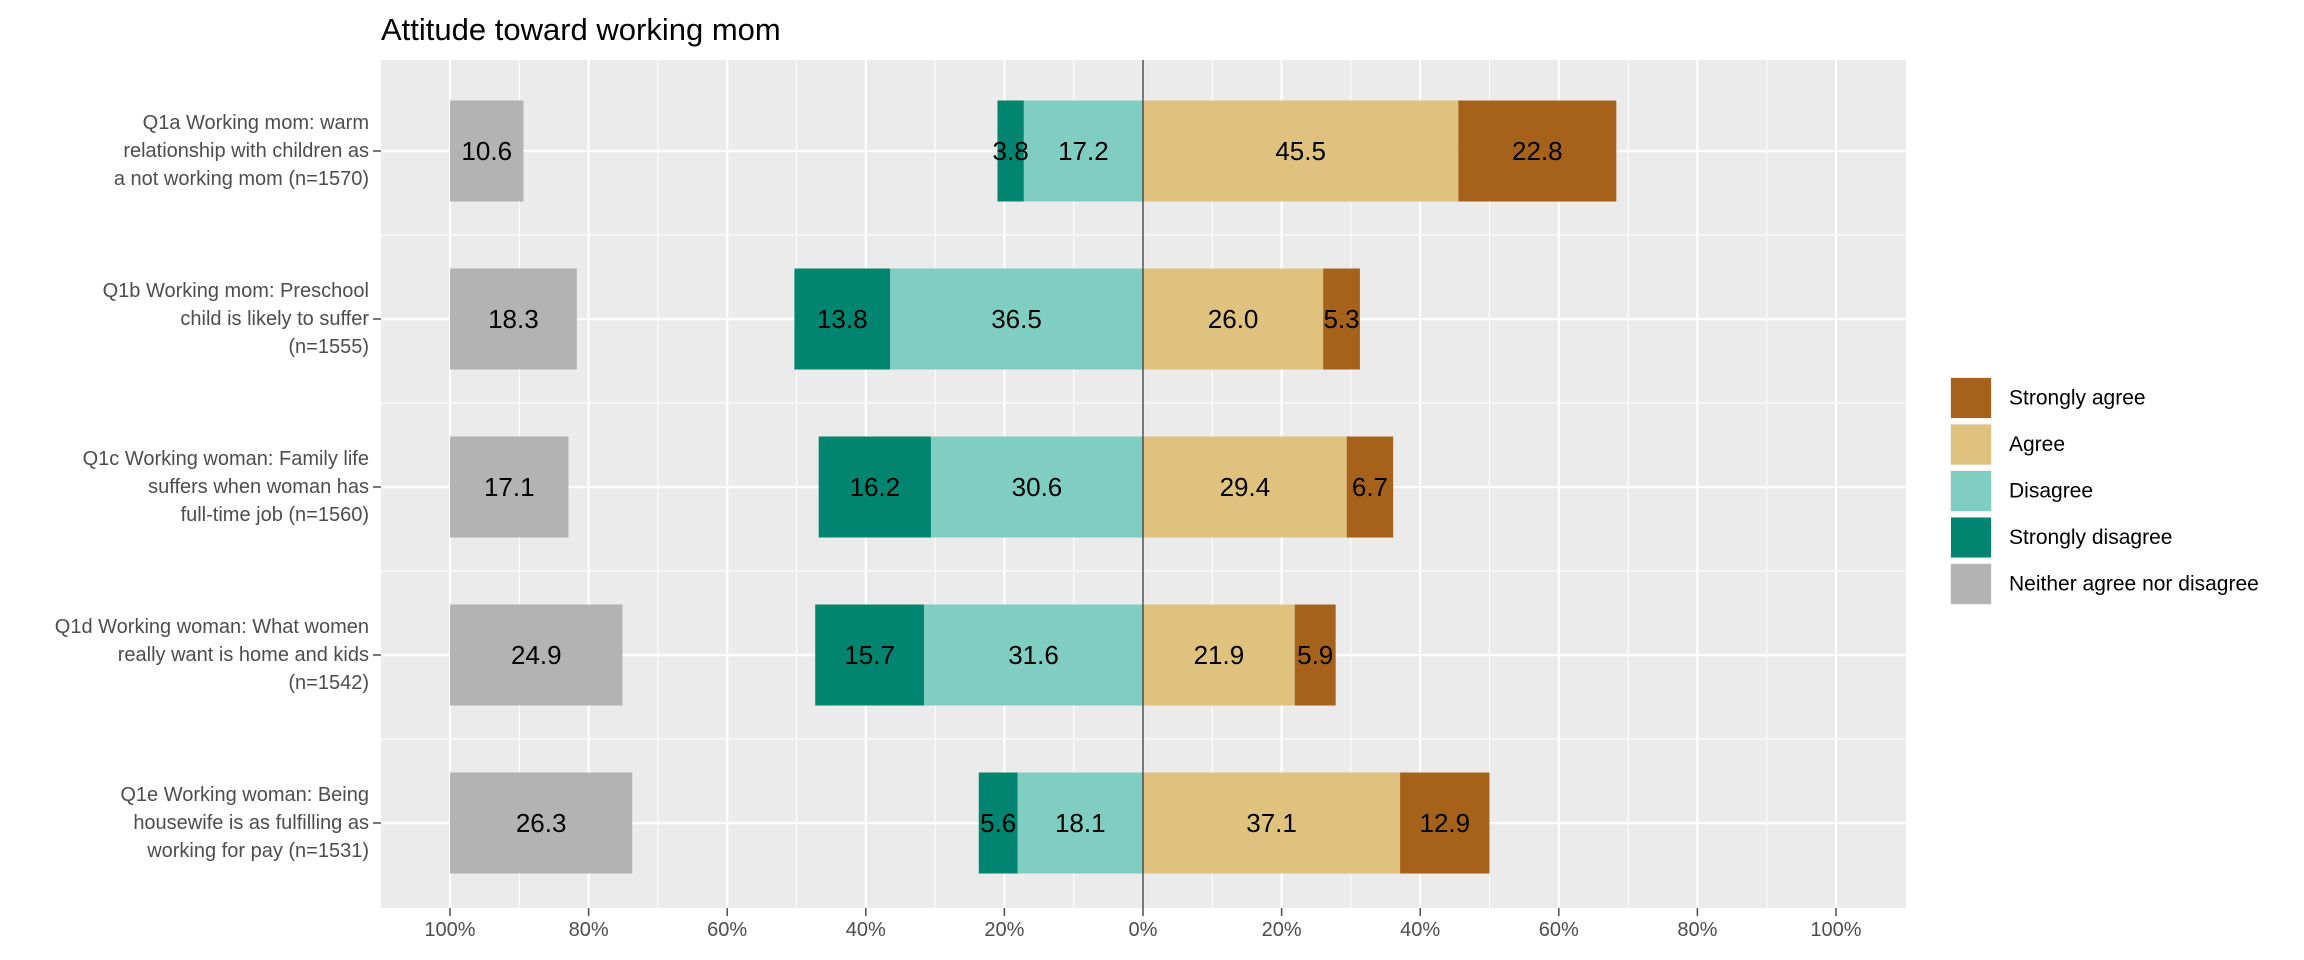 This screenshot has height=960, width=2304. I want to click on legend-label: Disagree, so click(2051, 491).